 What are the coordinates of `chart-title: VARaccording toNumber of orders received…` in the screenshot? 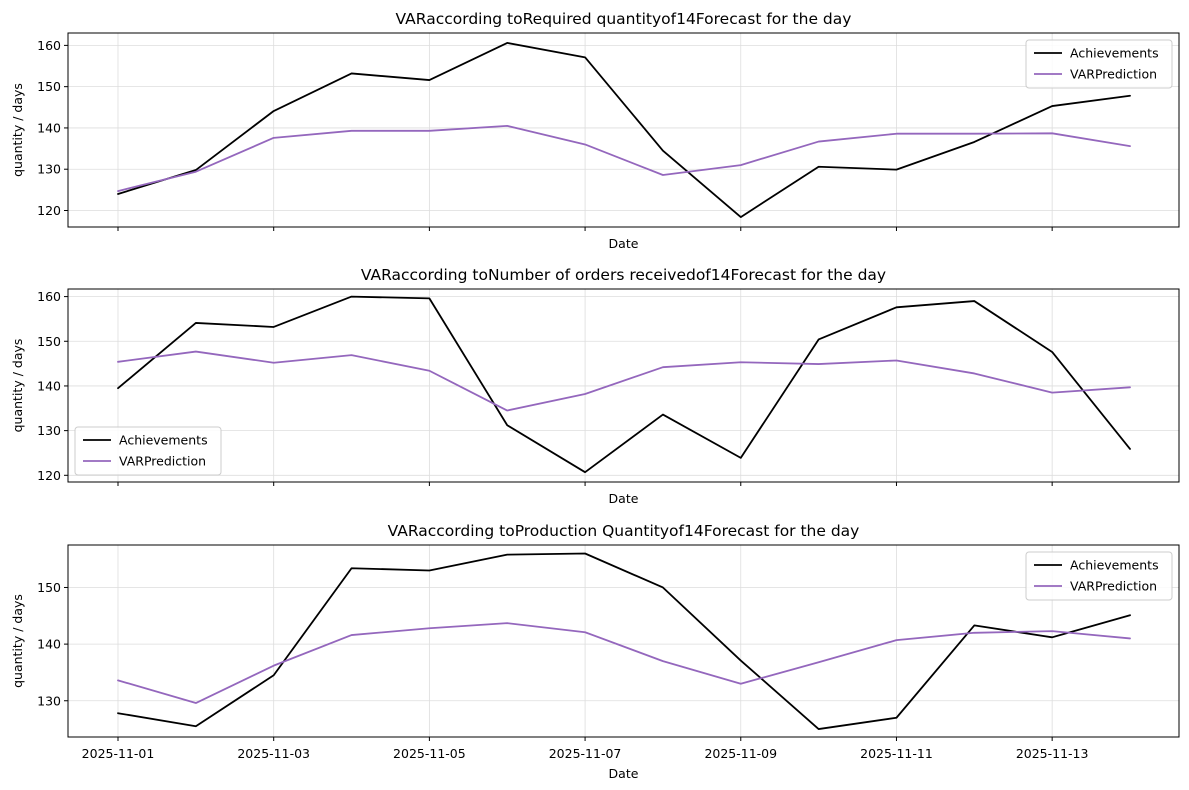 It's located at (623, 275).